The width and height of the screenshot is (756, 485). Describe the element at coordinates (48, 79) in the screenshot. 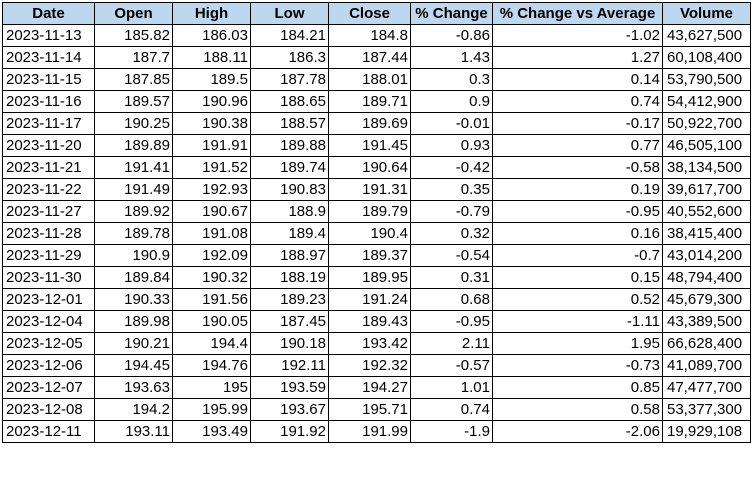

I see `cell-date: 2023-11-15` at that location.